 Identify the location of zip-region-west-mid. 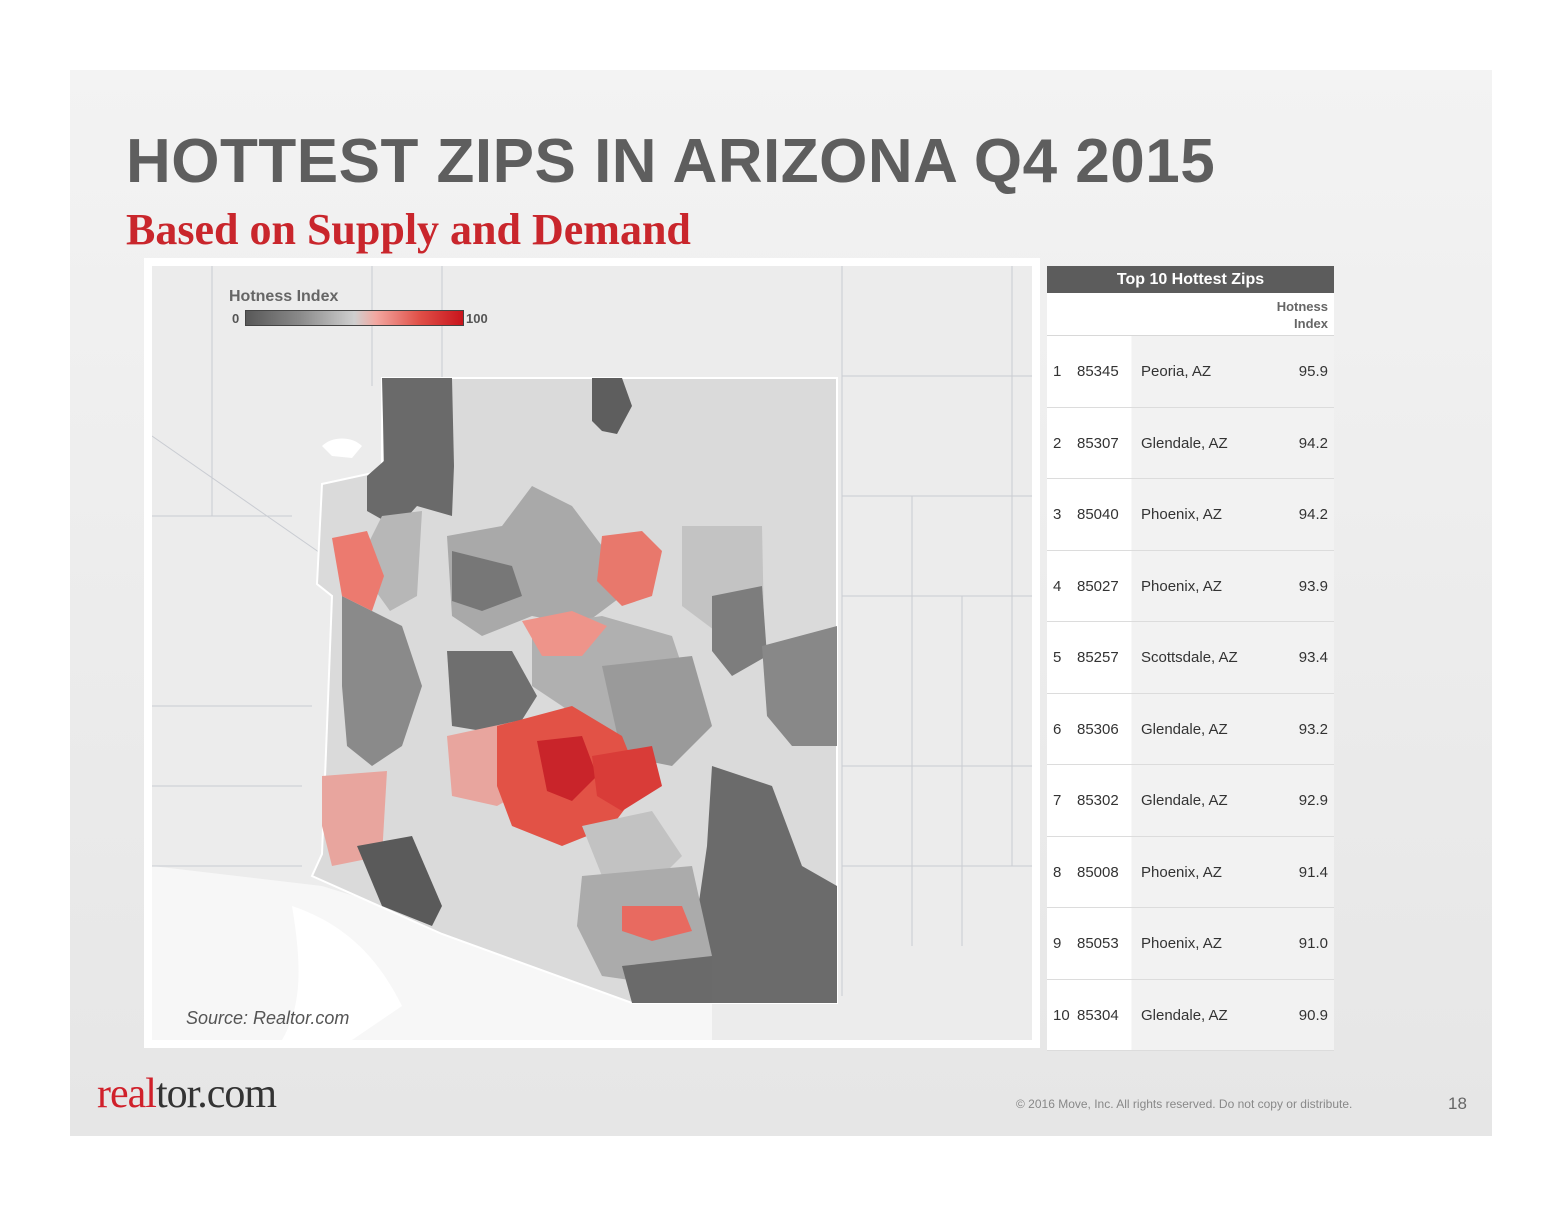
(382, 681).